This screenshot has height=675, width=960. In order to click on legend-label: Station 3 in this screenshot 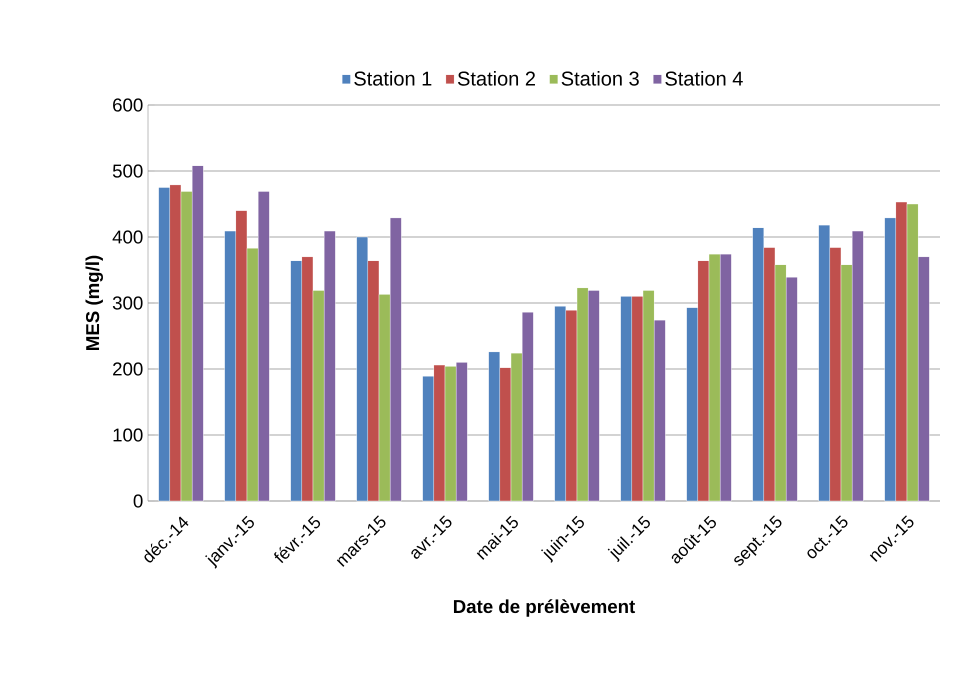, I will do `click(600, 78)`.